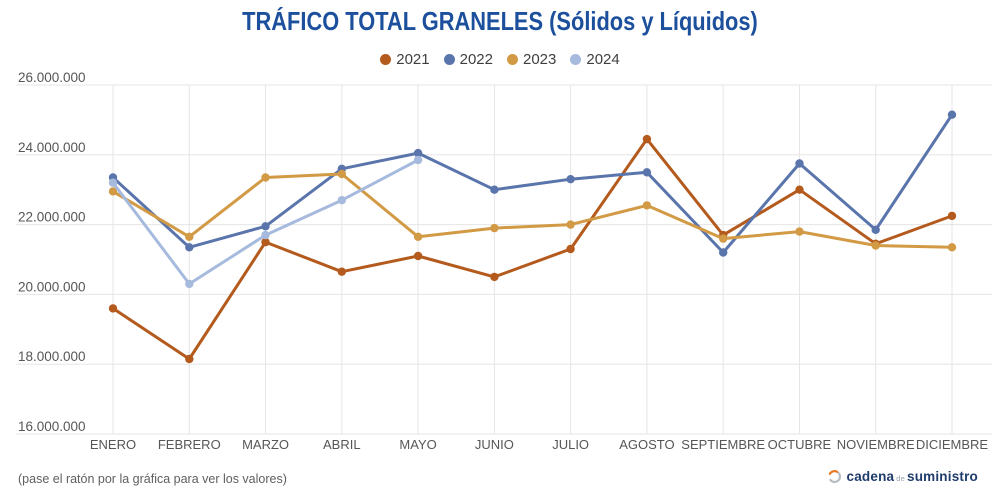 This screenshot has height=500, width=1000. What do you see at coordinates (500, 59) in the screenshot?
I see `chart-legend: 2021 2022 2023 2024` at bounding box center [500, 59].